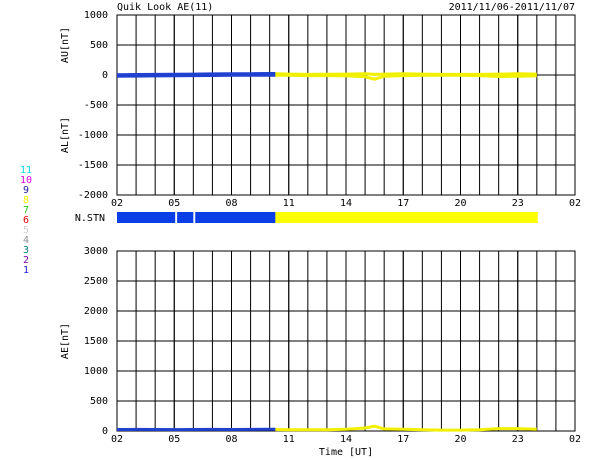 This screenshot has height=460, width=590. What do you see at coordinates (26, 240) in the screenshot?
I see `station-number: 4` at bounding box center [26, 240].